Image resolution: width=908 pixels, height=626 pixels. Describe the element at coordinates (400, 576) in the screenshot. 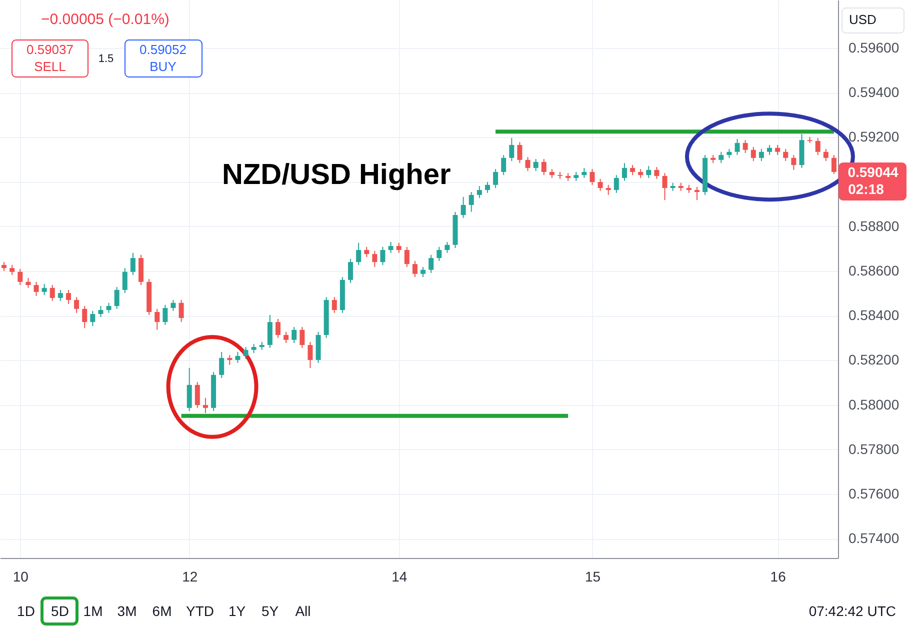

I see `x-tick-label: 14` at that location.